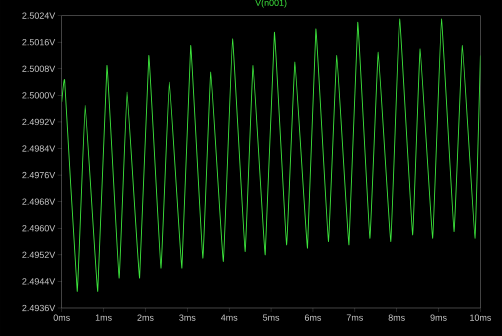  I want to click on y-tick-label: 2.4936V, so click(39, 308).